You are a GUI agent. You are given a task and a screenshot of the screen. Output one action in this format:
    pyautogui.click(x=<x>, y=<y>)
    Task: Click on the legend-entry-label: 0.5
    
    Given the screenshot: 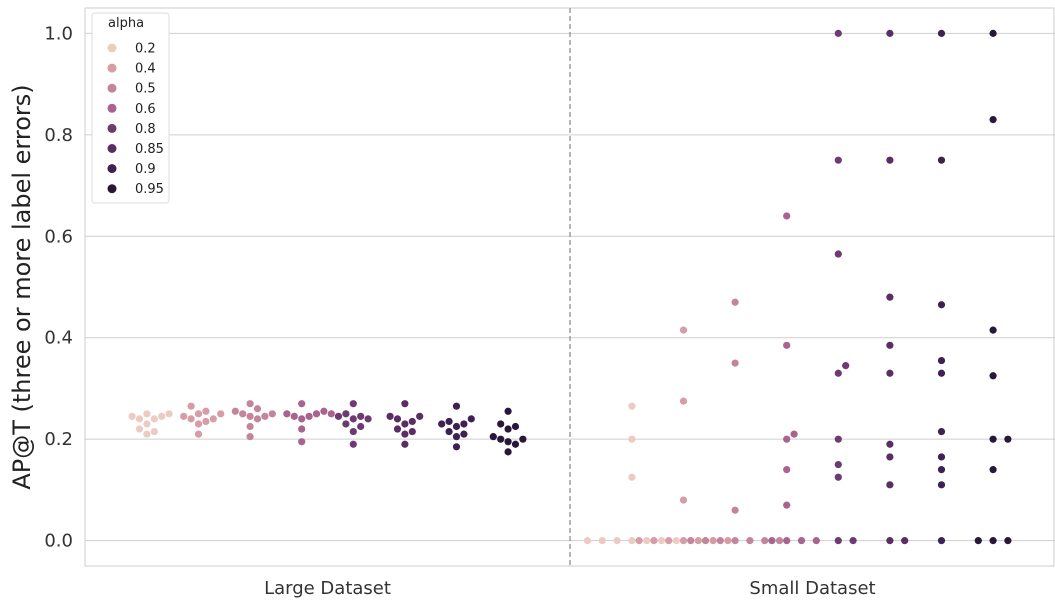 What is the action you would take?
    pyautogui.click(x=145, y=89)
    